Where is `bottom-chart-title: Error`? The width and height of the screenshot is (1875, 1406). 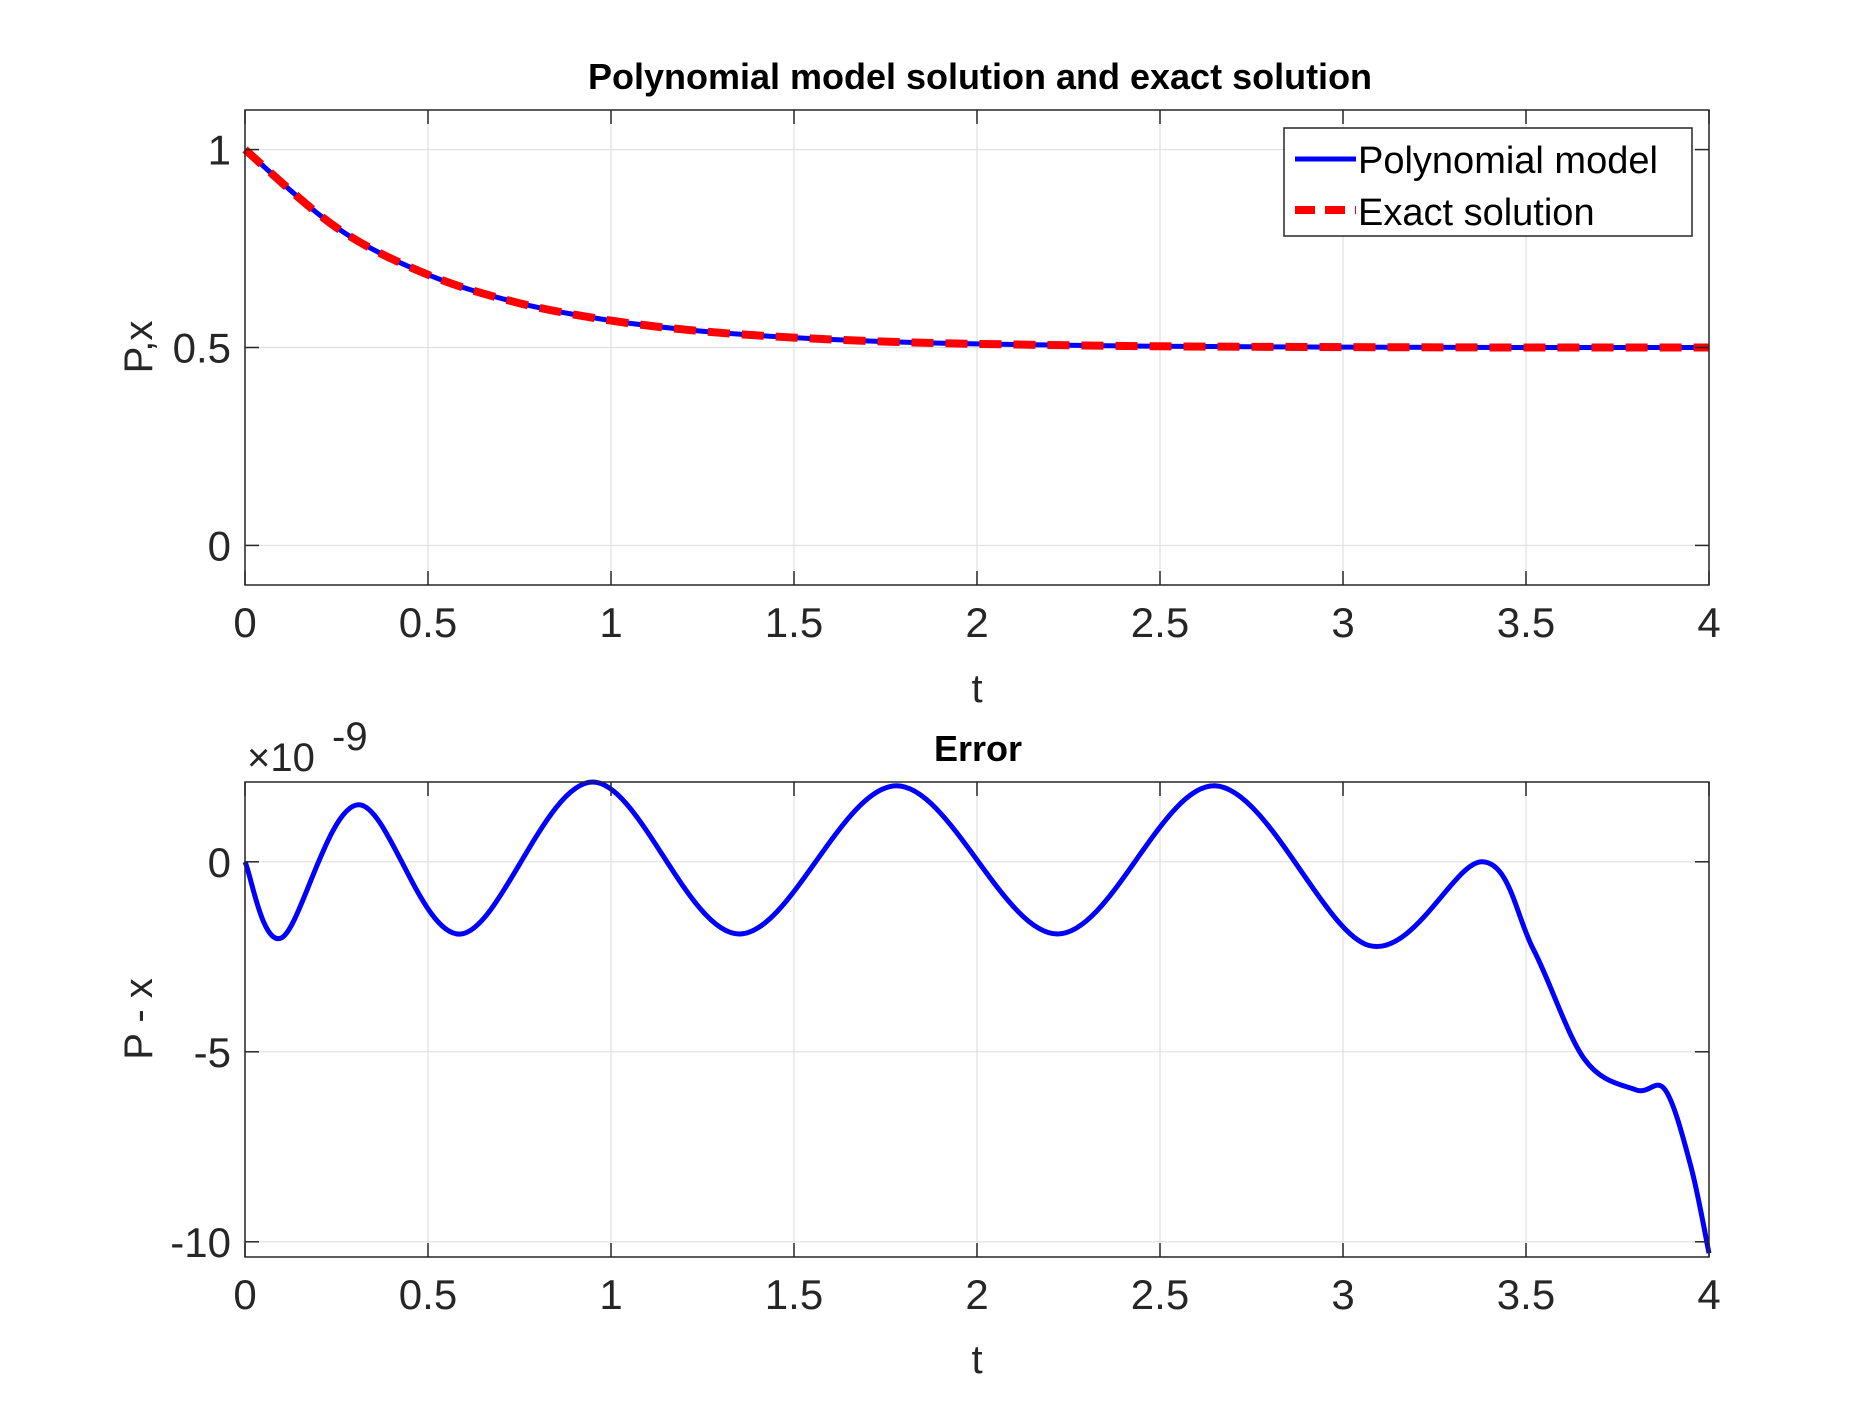
bottom-chart-title: Error is located at coordinates (978, 748).